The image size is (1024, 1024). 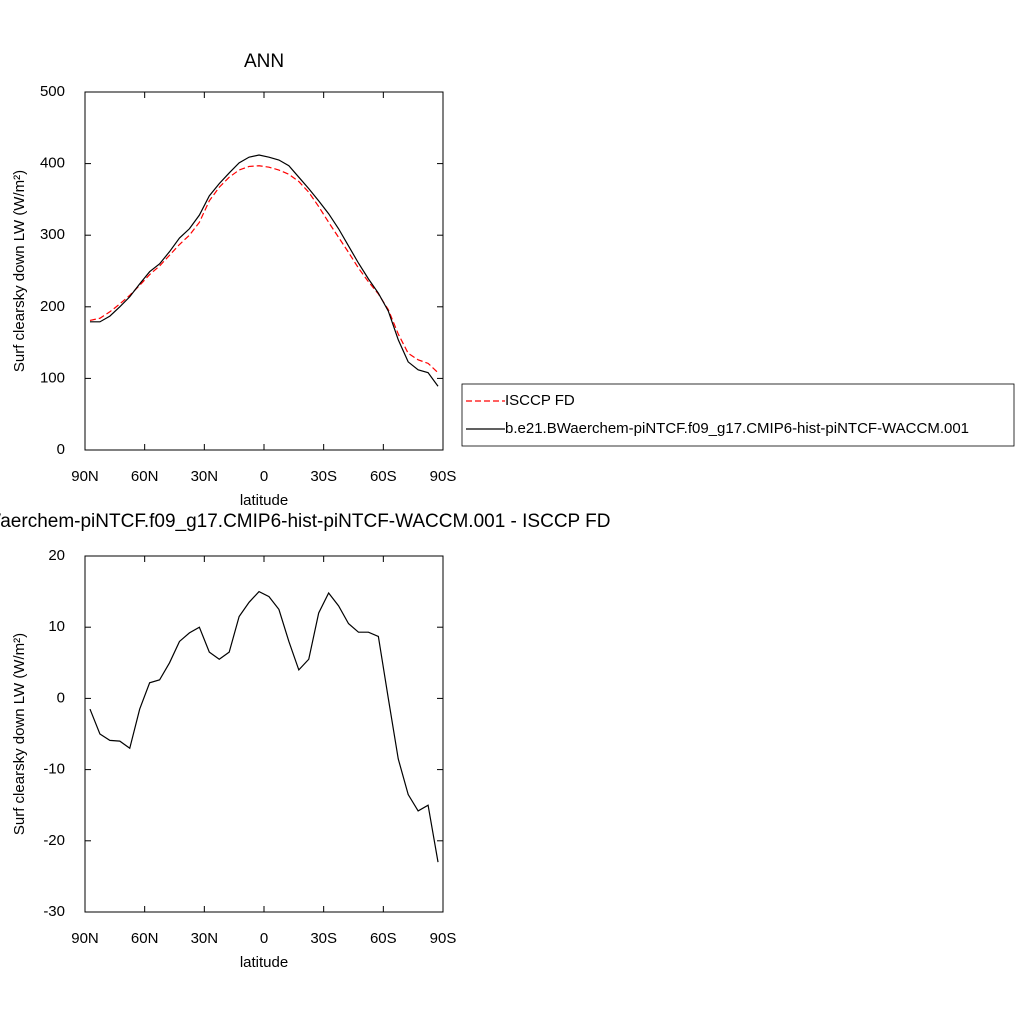 What do you see at coordinates (738, 415) in the screenshot?
I see `legend-box` at bounding box center [738, 415].